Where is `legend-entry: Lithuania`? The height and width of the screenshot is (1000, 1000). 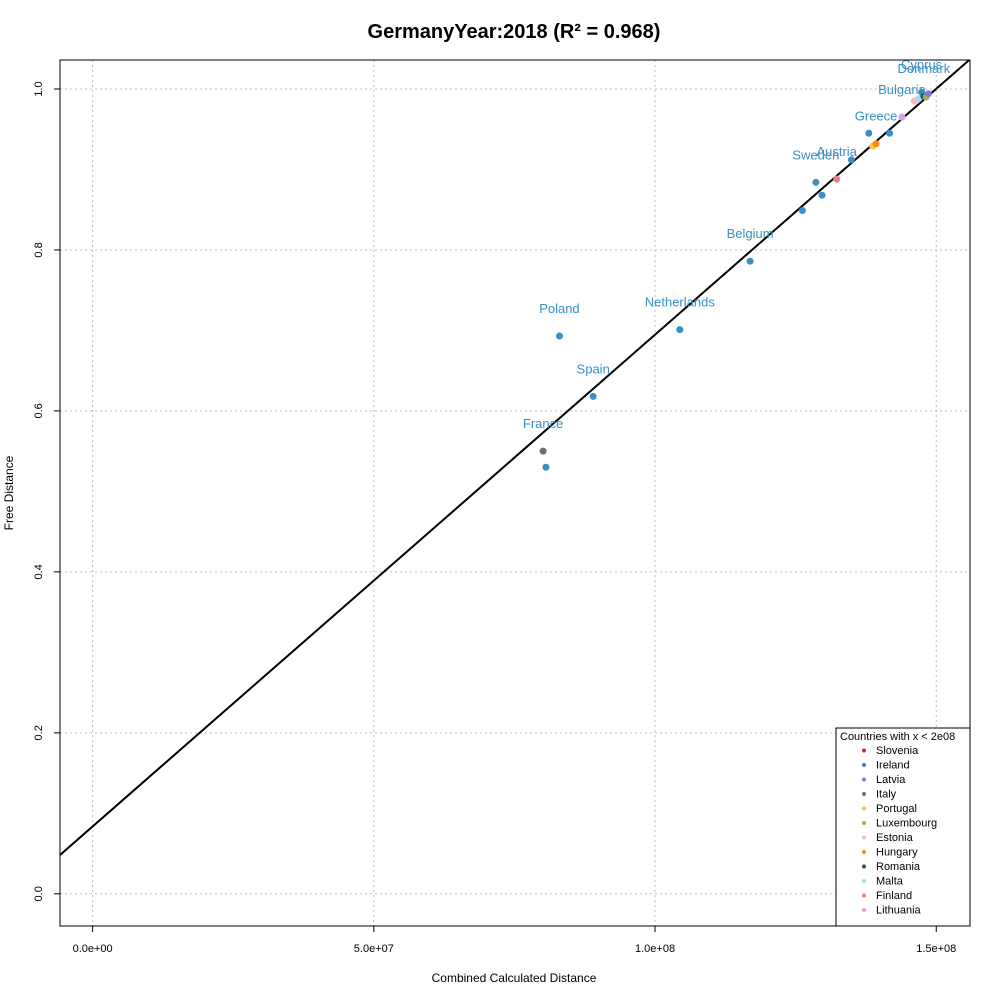
legend-entry: Lithuania is located at coordinates (899, 911).